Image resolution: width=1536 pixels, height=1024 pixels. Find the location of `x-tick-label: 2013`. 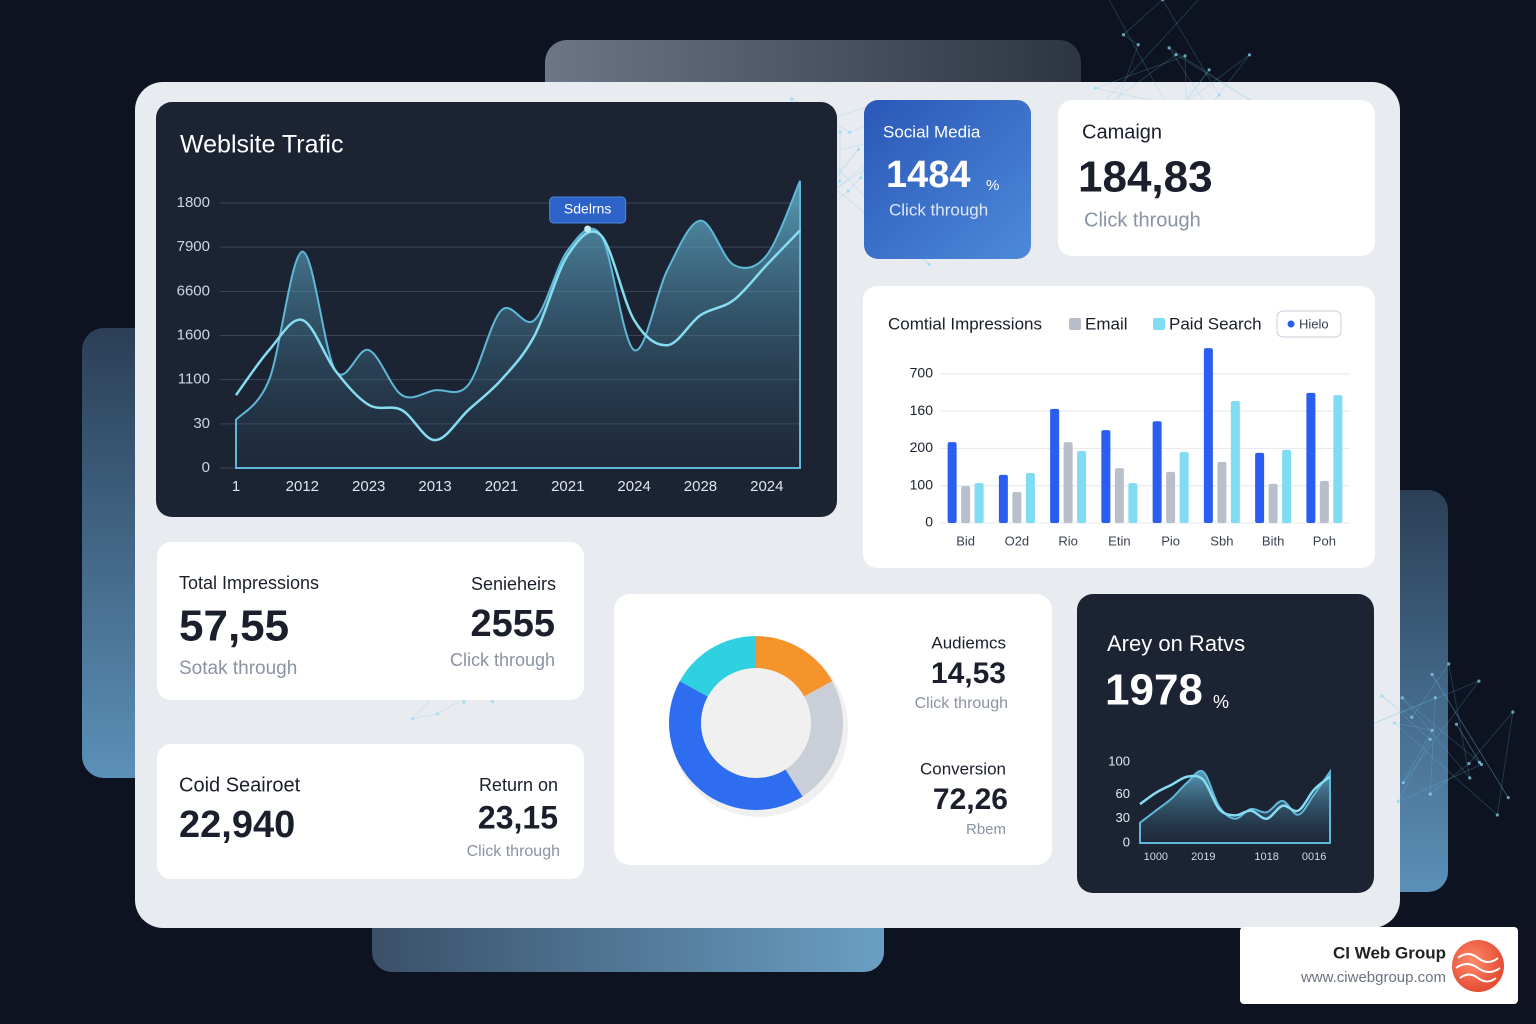

x-tick-label: 2013 is located at coordinates (434, 486).